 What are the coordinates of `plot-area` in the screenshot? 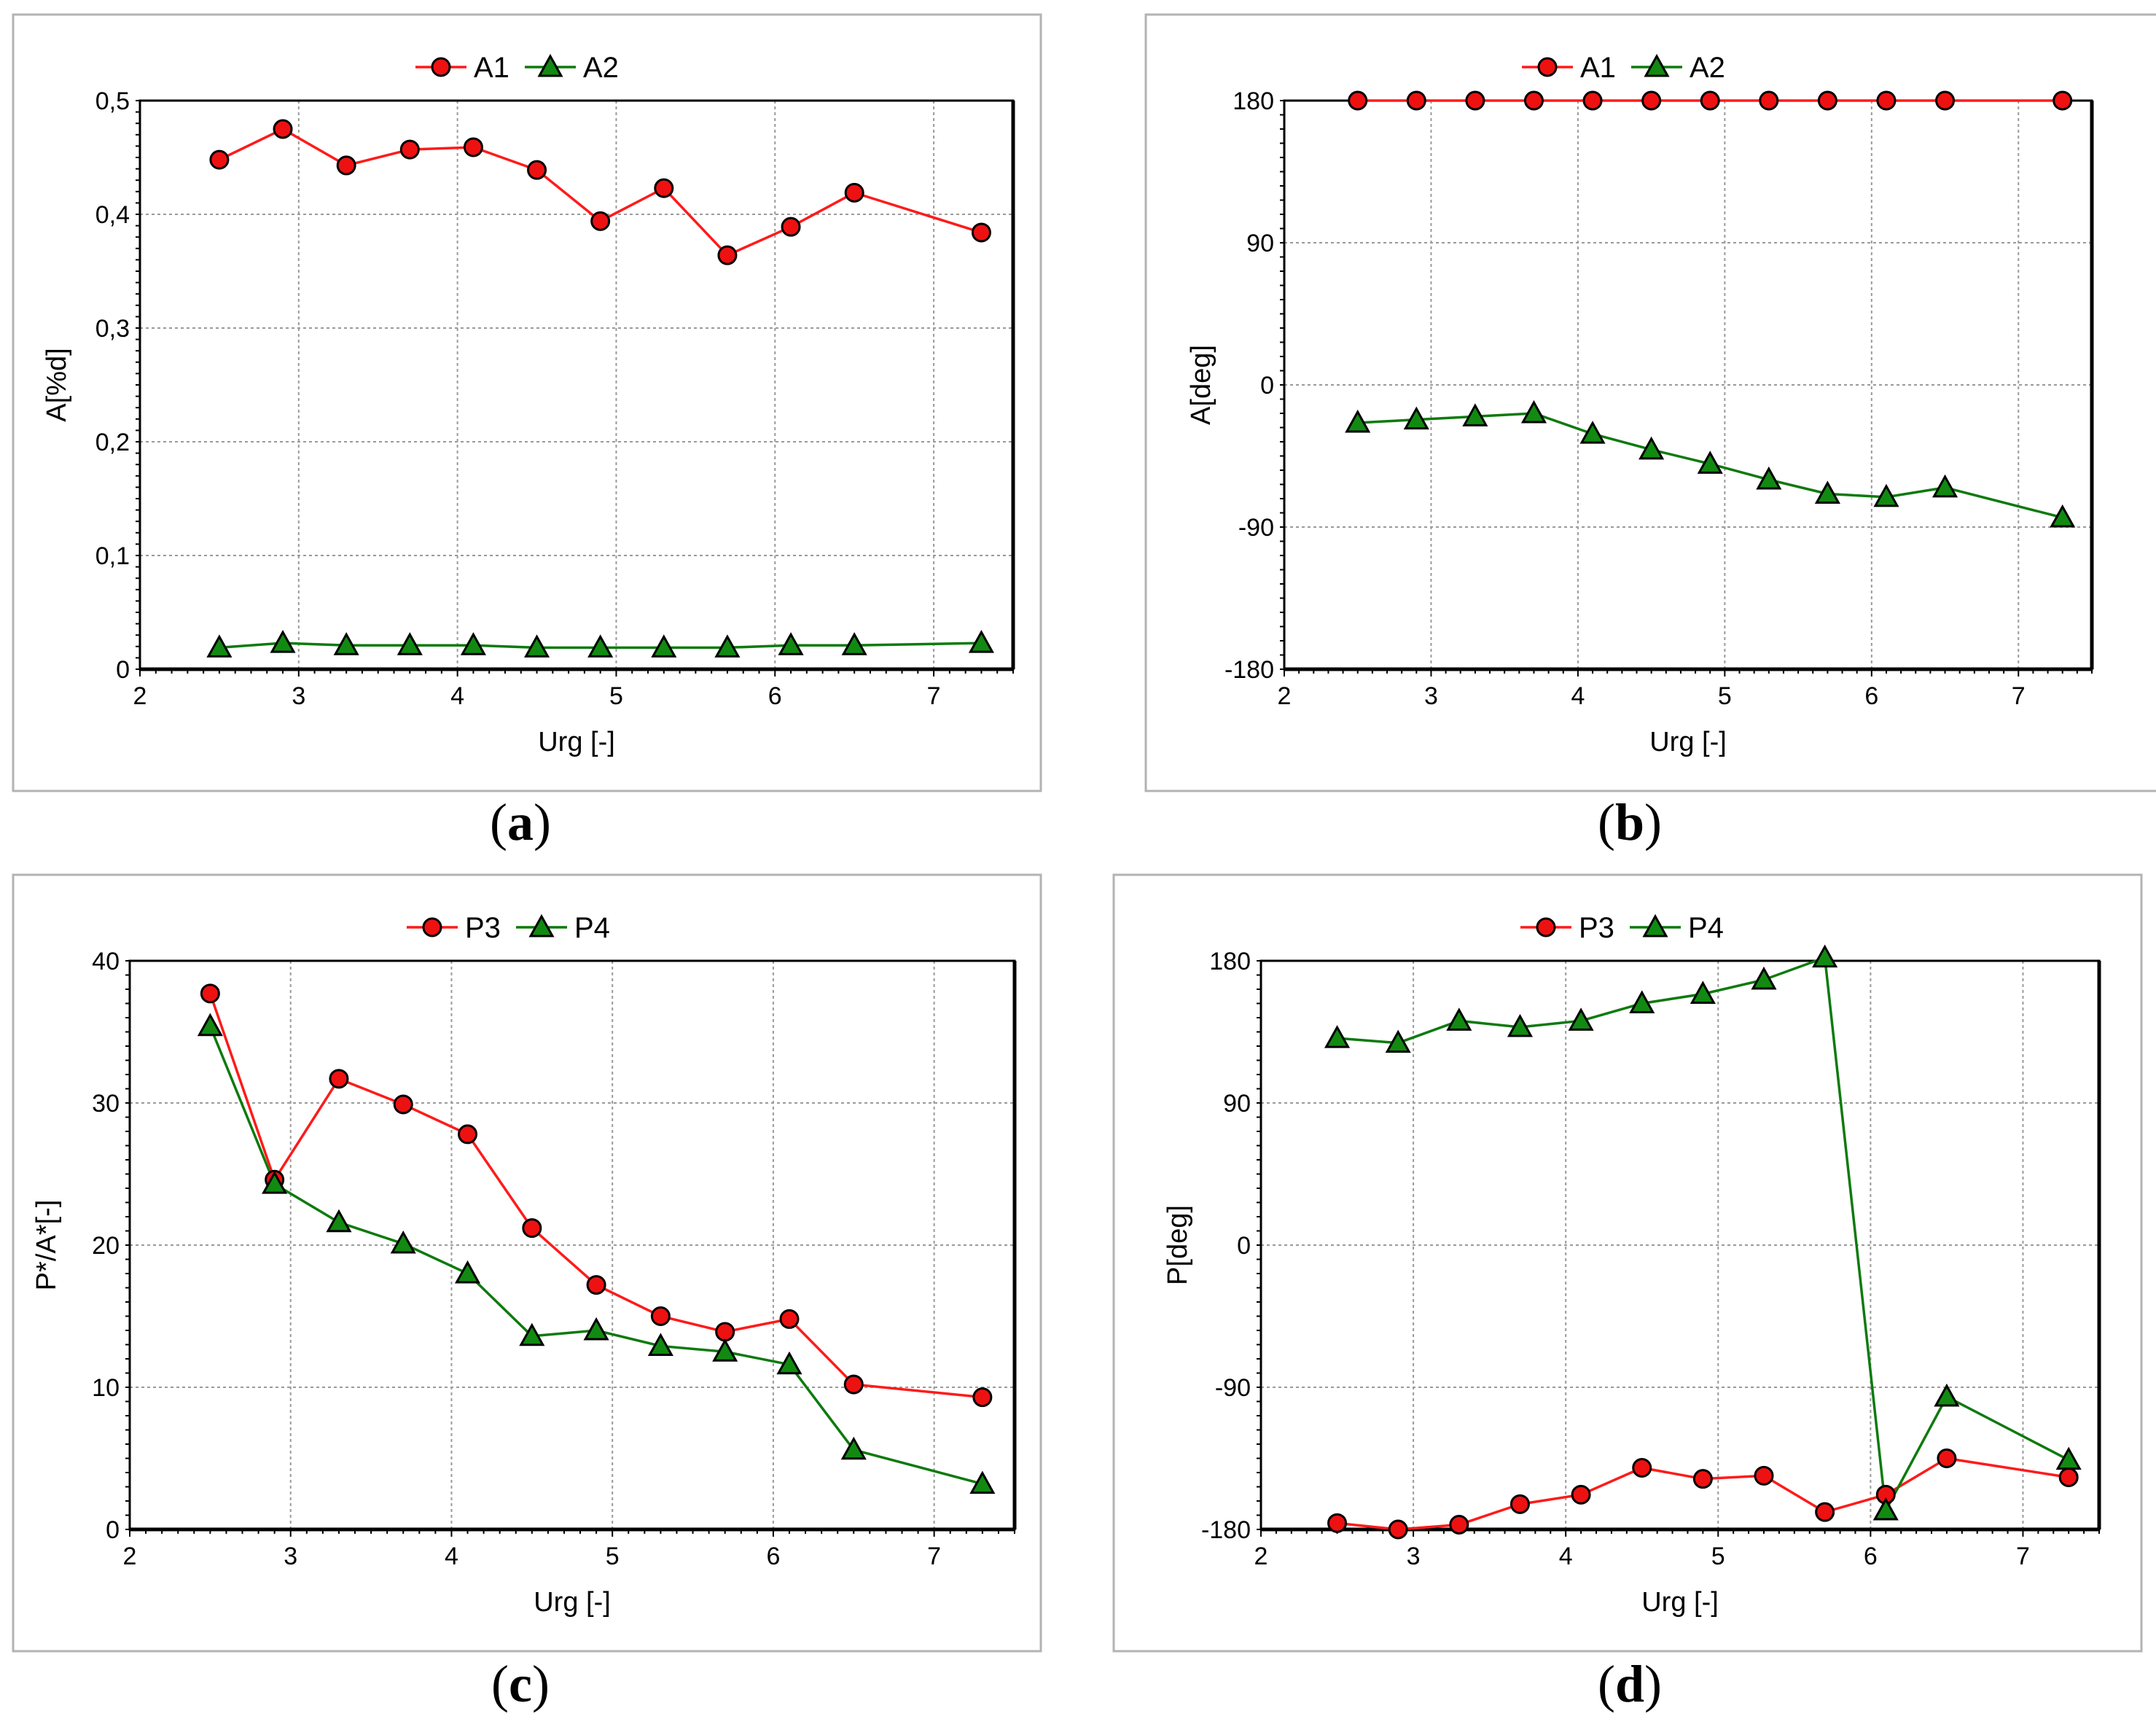 It's located at (577, 385).